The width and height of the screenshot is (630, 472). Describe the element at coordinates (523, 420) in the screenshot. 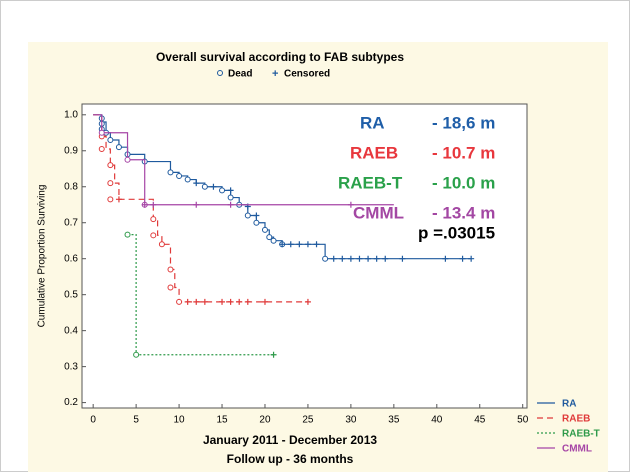

I see `x-tick-label: 50` at that location.